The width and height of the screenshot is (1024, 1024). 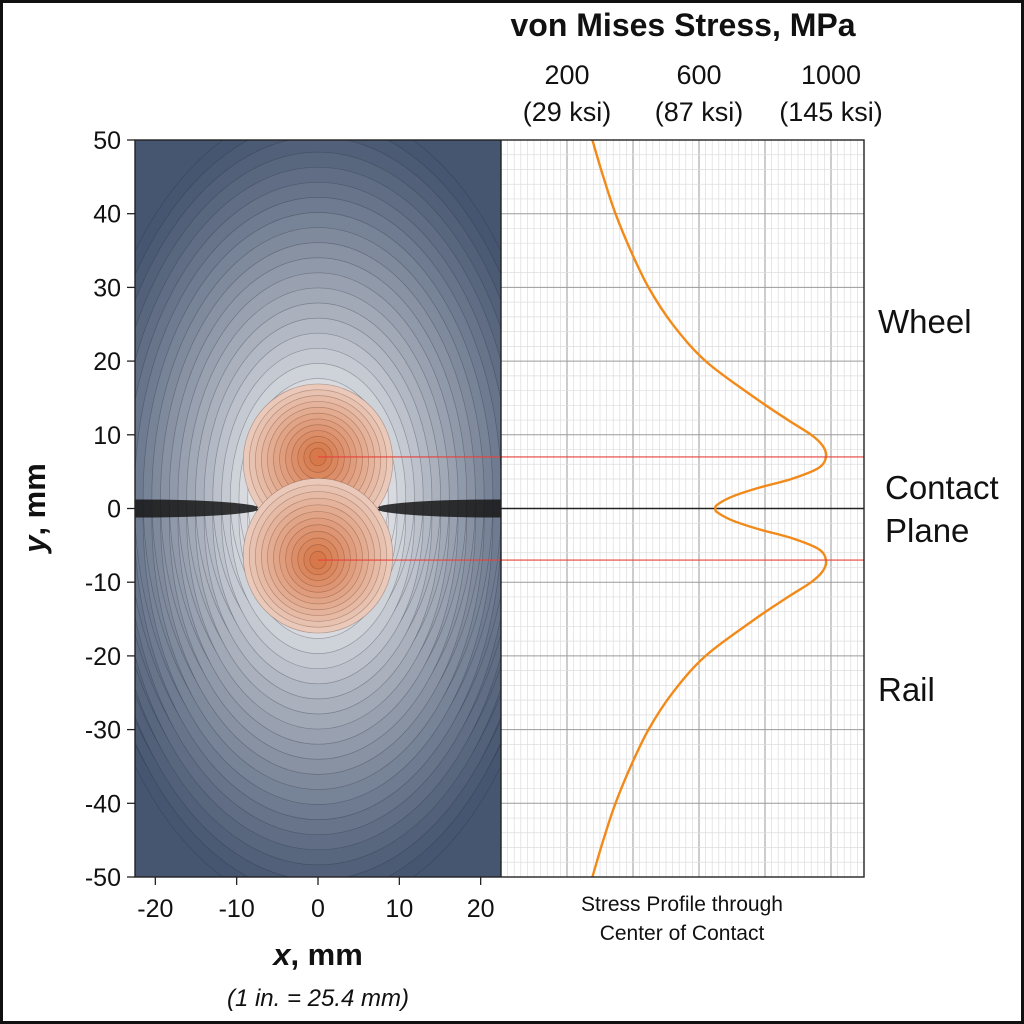 What do you see at coordinates (107, 362) in the screenshot?
I see `y-tick-label: 20` at bounding box center [107, 362].